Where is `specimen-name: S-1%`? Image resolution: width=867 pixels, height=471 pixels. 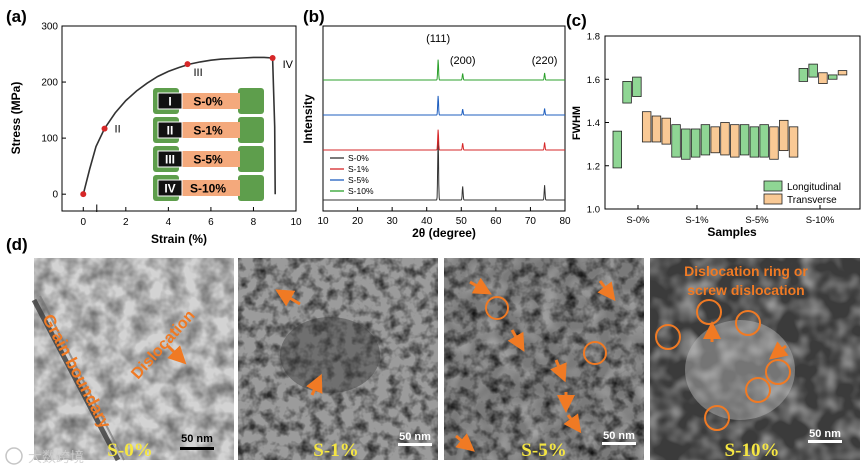 specimen-name: S-1% is located at coordinates (208, 131).